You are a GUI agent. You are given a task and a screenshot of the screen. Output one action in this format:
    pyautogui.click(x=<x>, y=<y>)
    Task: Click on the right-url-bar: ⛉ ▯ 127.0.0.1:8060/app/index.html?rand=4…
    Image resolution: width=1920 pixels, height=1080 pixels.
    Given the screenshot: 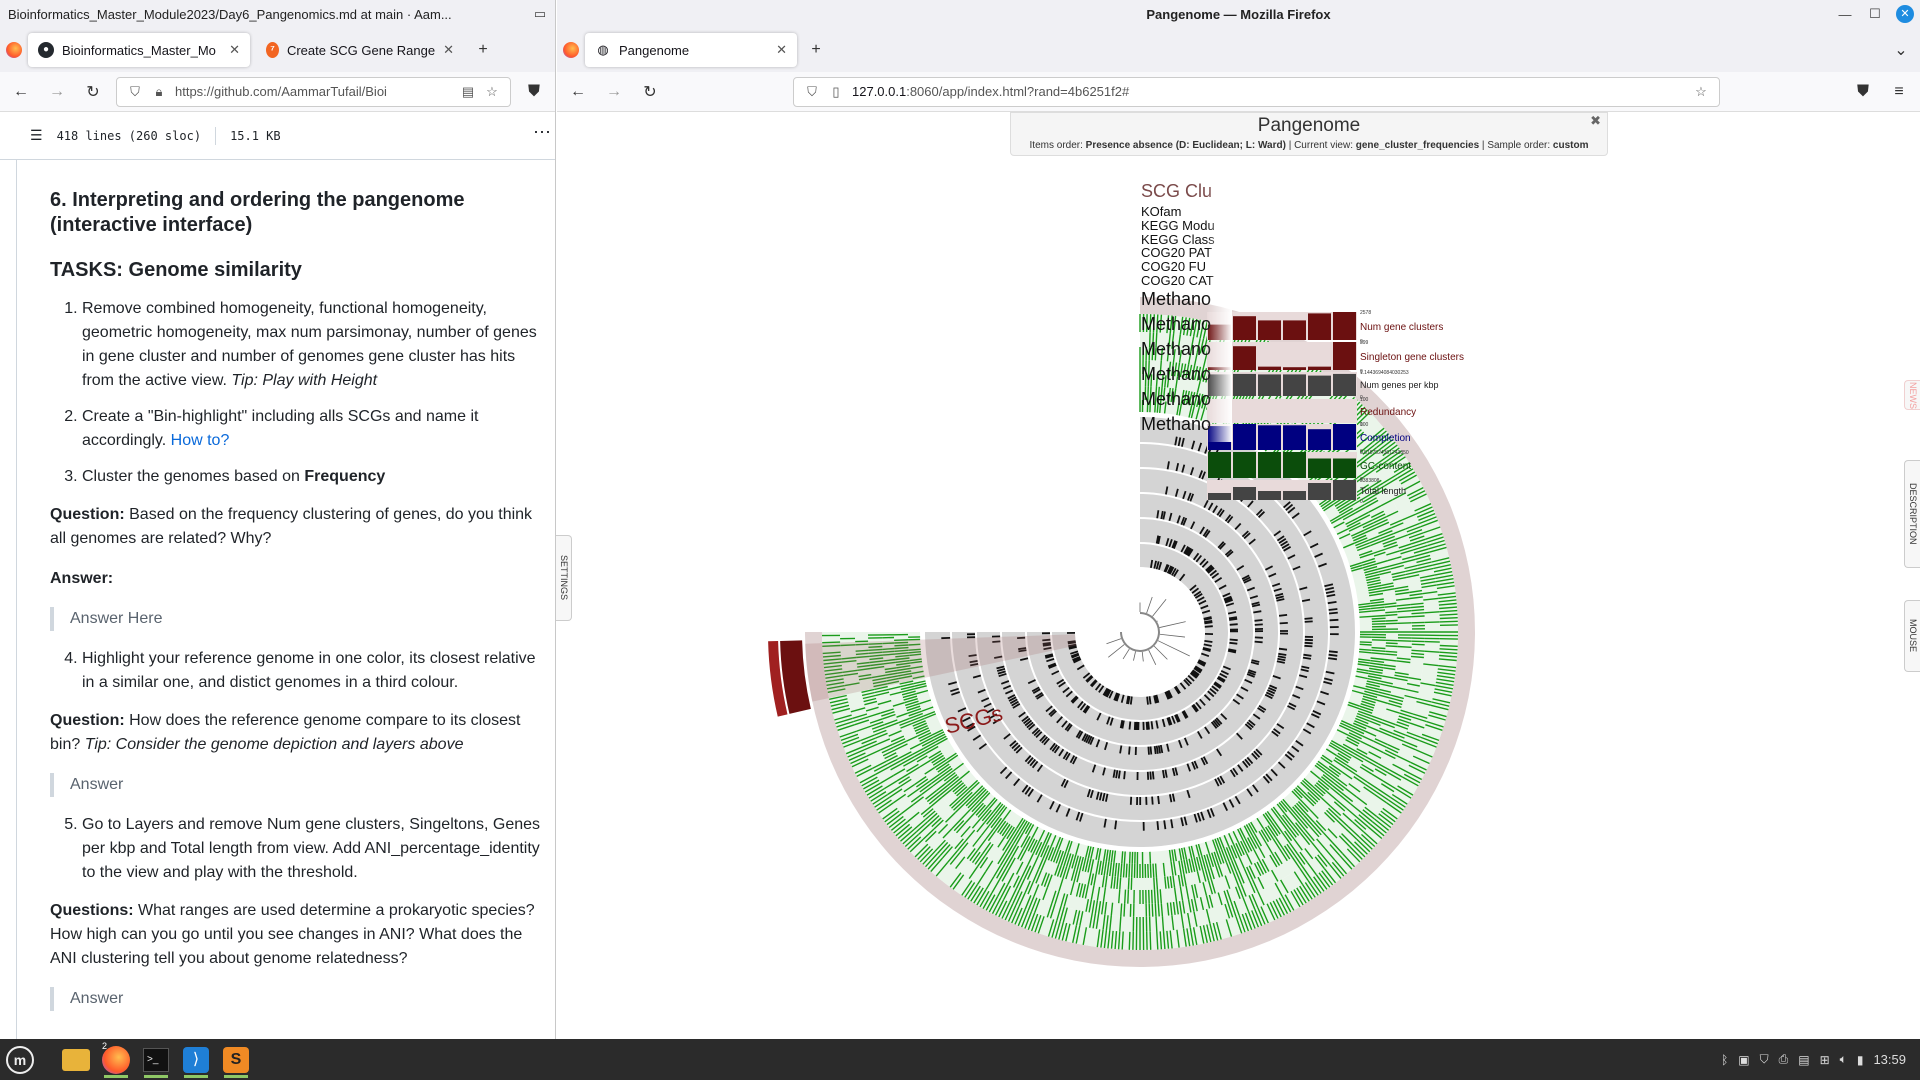 What is the action you would take?
    pyautogui.click(x=1256, y=91)
    